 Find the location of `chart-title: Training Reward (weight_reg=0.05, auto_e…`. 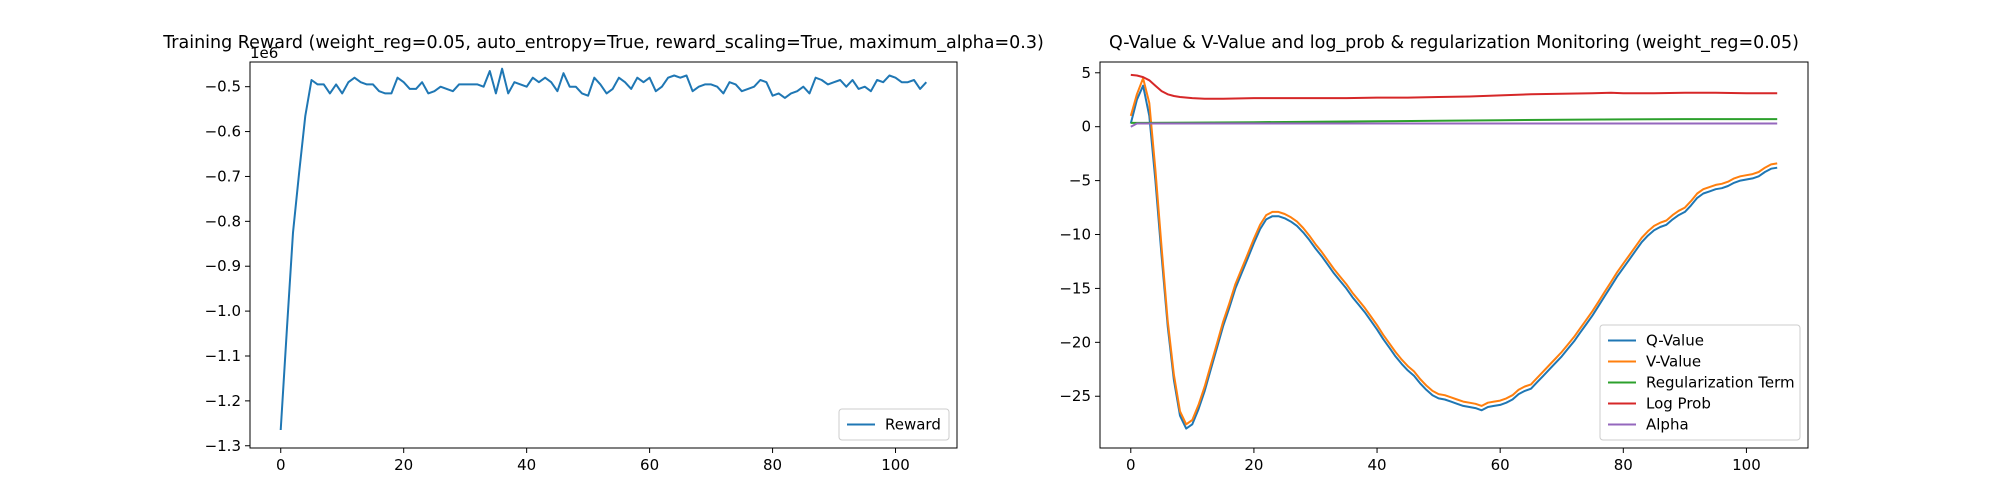

chart-title: Training Reward (weight_reg=0.05, auto_e… is located at coordinates (603, 43).